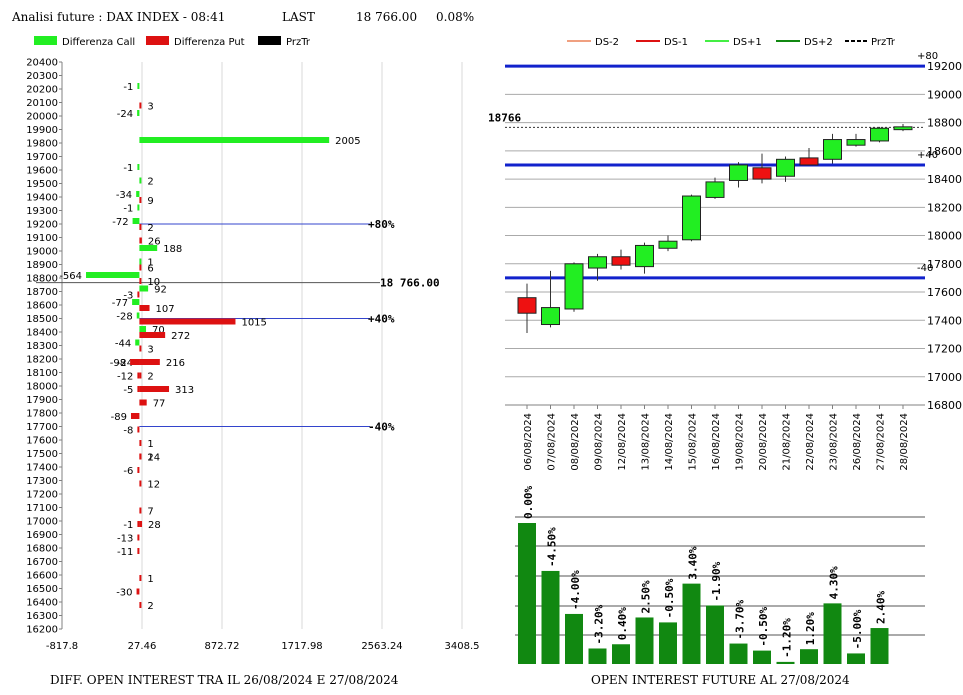  Describe the element at coordinates (298, 17) in the screenshot. I see `header-last-label: LAST` at that location.